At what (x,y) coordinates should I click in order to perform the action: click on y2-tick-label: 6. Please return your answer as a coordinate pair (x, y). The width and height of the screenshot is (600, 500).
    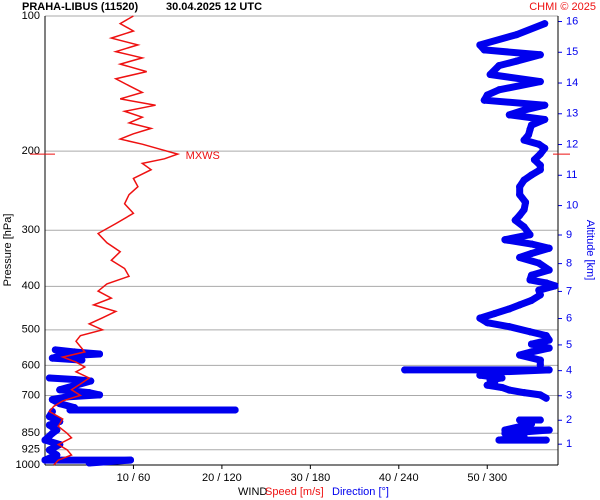
    Looking at the image, I should click on (569, 318).